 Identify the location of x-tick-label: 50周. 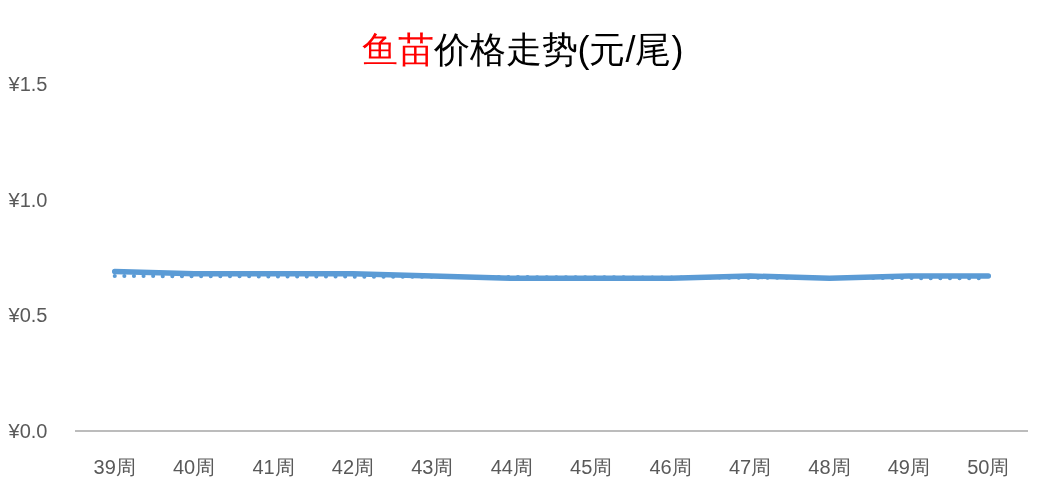
(988, 467).